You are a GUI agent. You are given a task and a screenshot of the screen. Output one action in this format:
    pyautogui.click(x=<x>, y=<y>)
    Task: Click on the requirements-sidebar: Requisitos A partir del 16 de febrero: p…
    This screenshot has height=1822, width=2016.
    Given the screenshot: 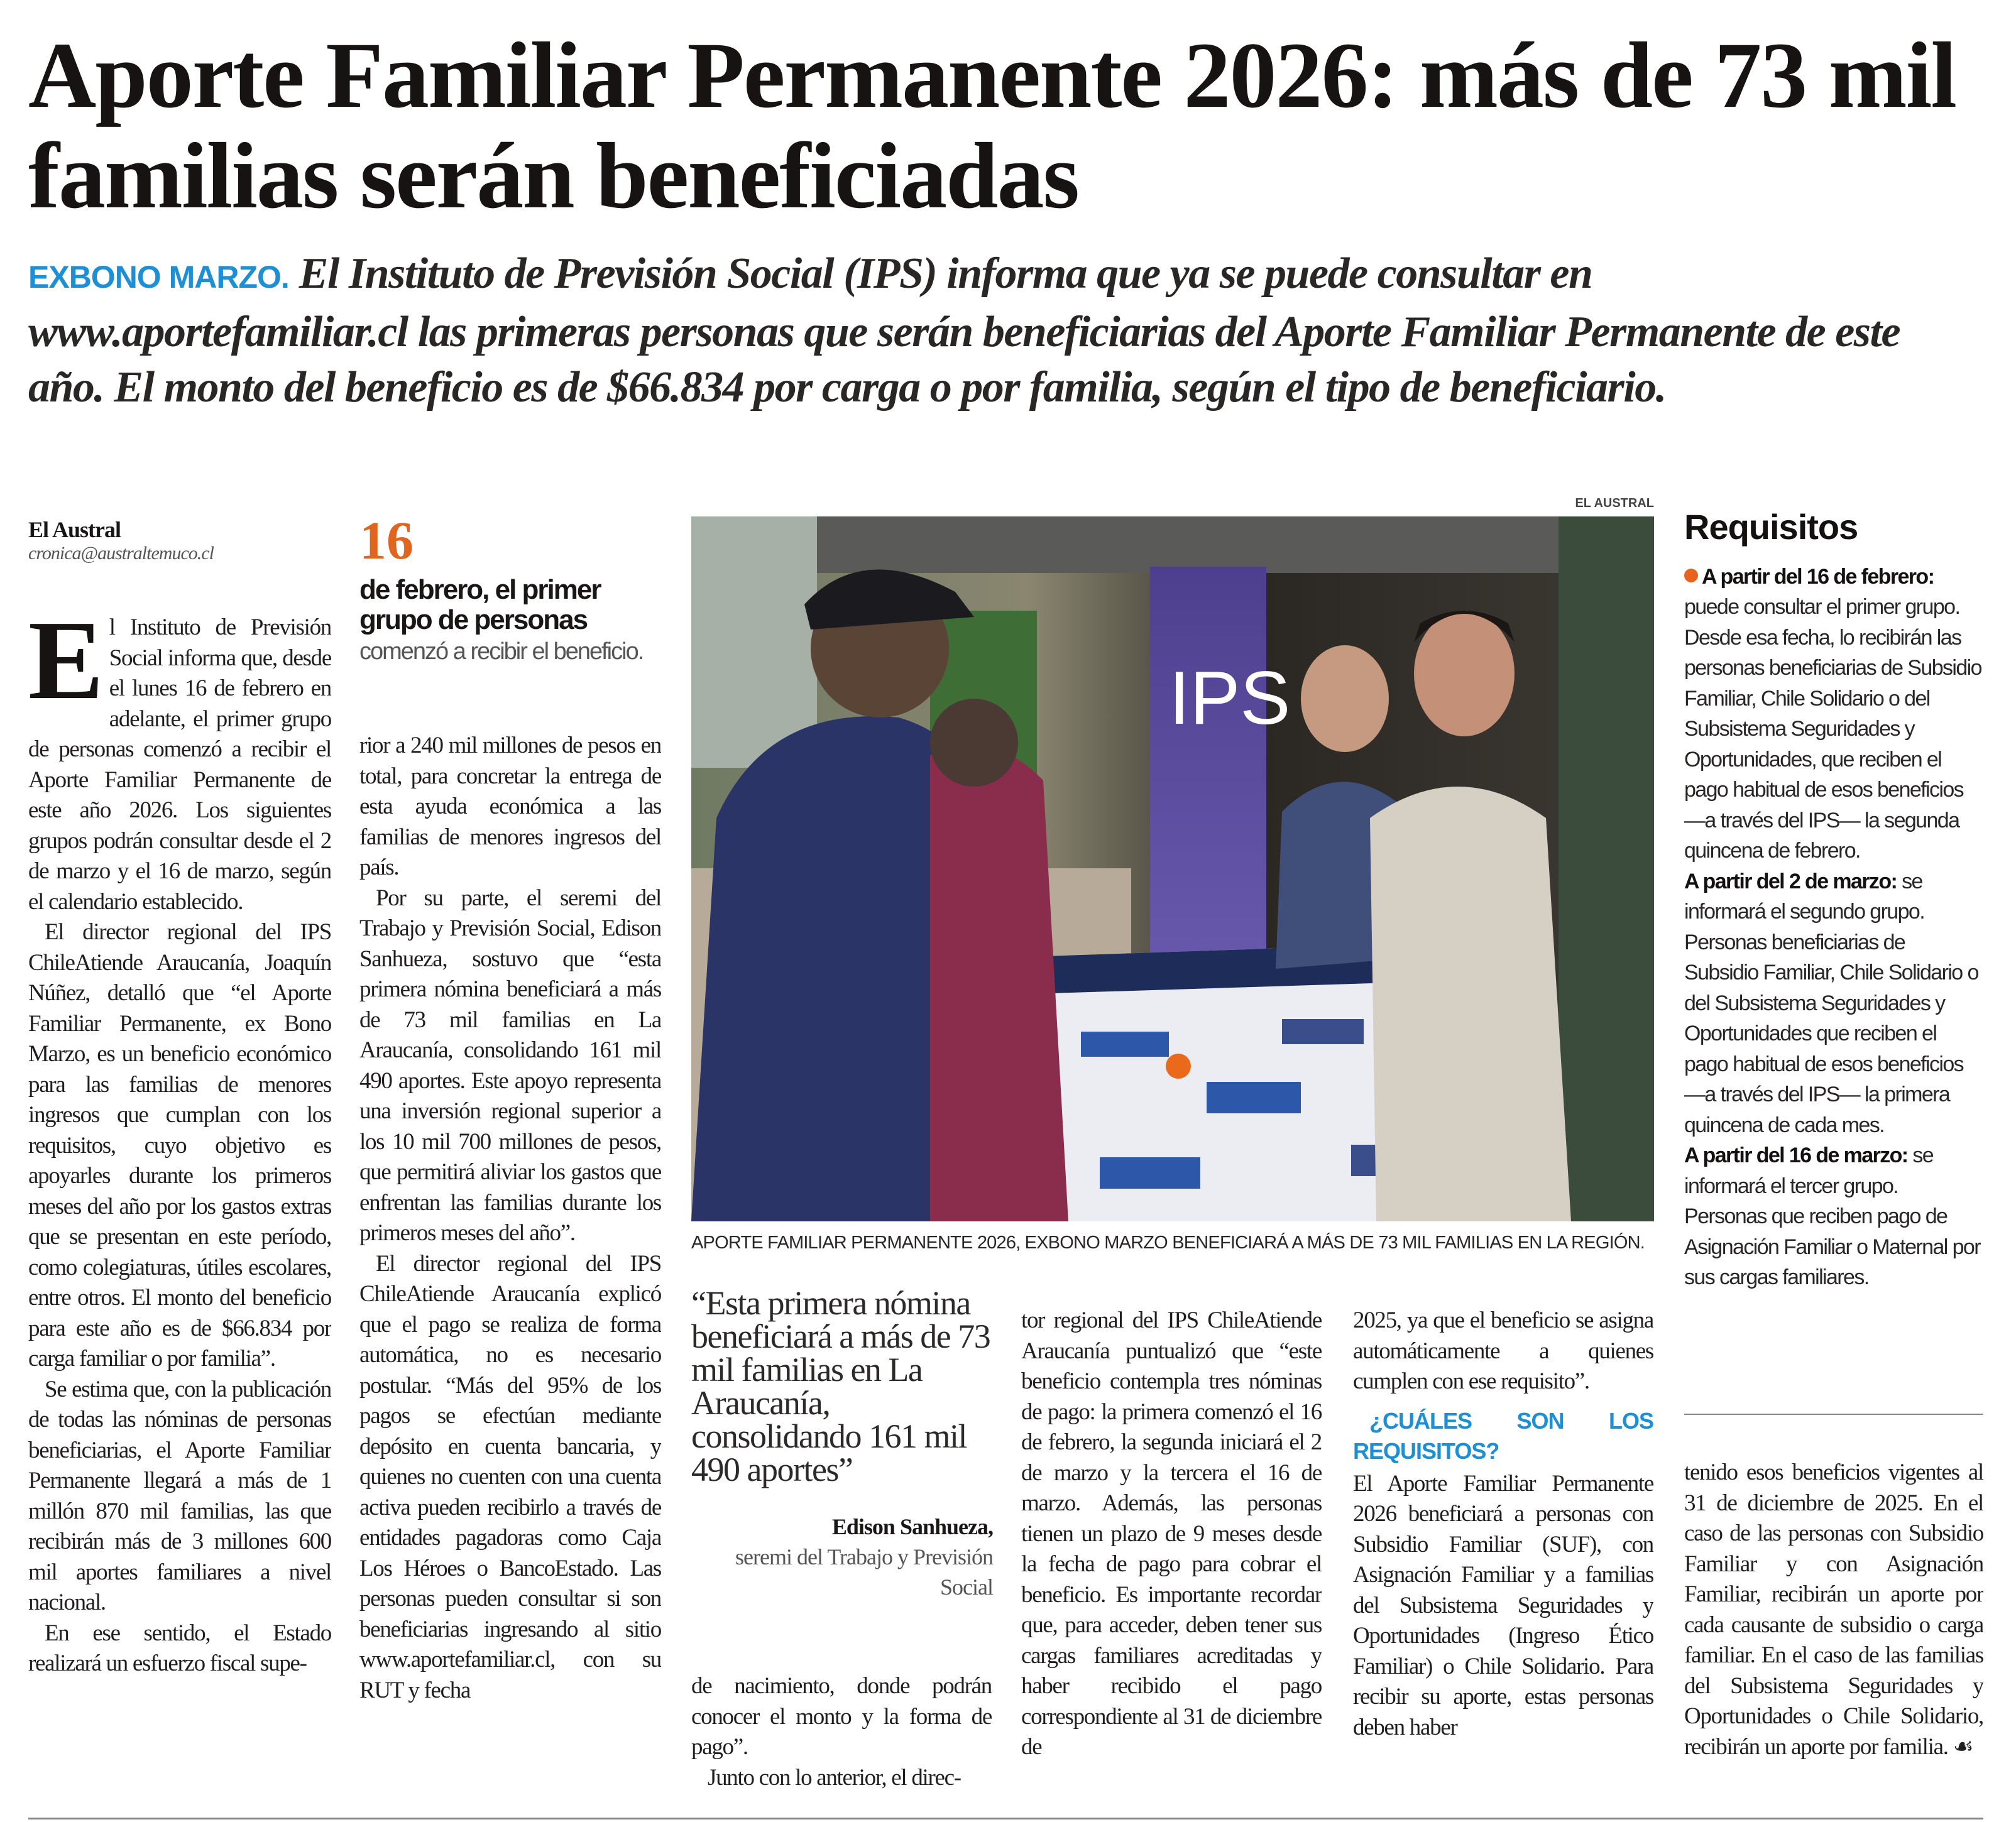 What is the action you would take?
    pyautogui.click(x=1834, y=900)
    